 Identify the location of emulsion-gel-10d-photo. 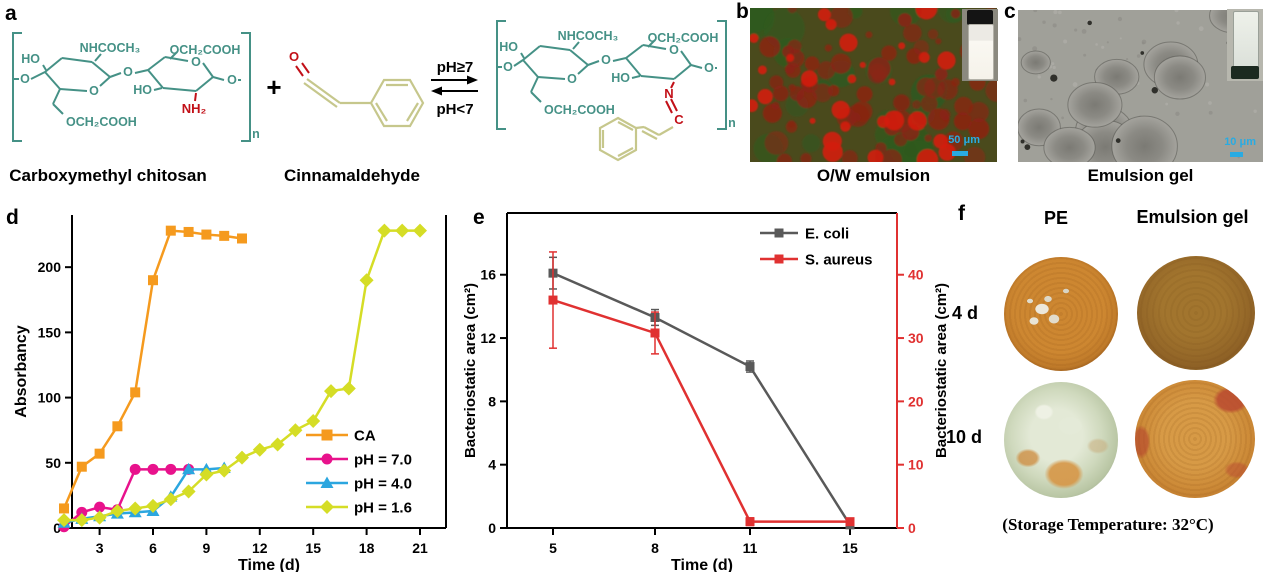
(1195, 439).